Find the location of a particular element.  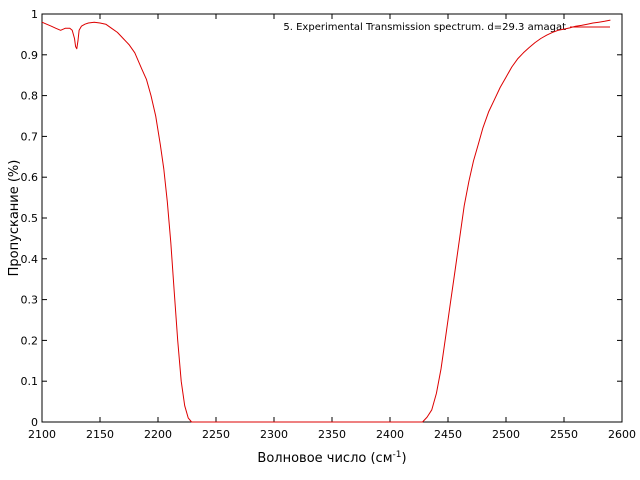

y-tick-label: 0 is located at coordinates (34, 422).